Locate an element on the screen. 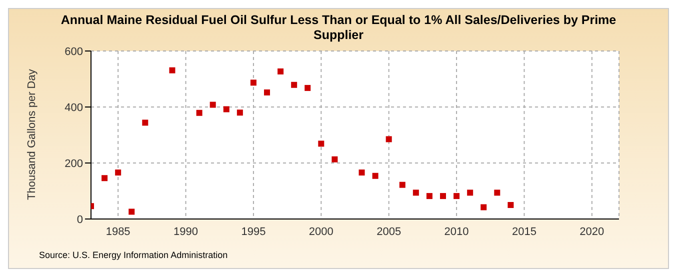 This screenshot has height=275, width=675. x-tick-label: 2010 is located at coordinates (456, 232).